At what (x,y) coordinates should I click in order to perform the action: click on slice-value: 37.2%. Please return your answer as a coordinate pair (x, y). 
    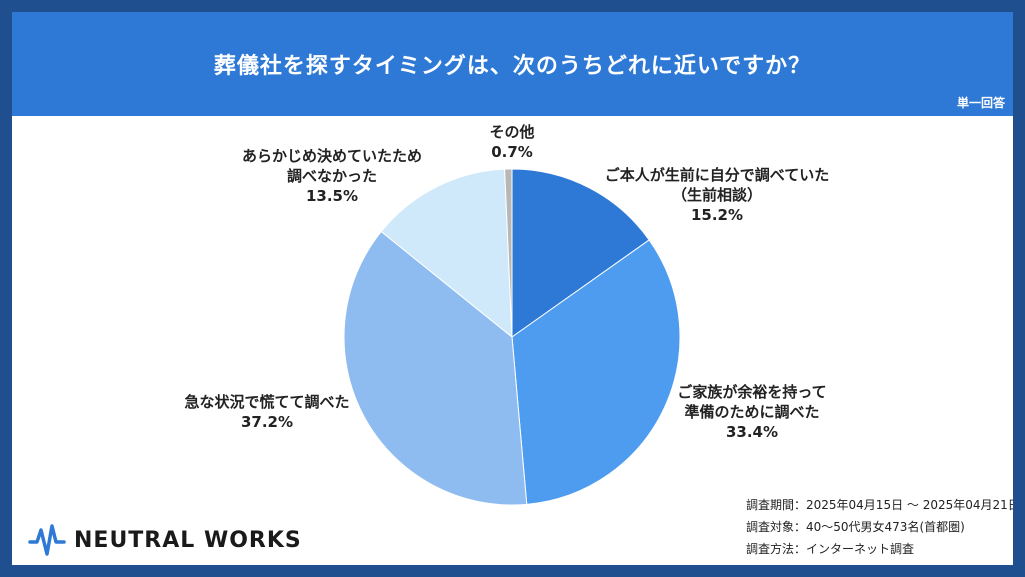
    Looking at the image, I should click on (267, 422).